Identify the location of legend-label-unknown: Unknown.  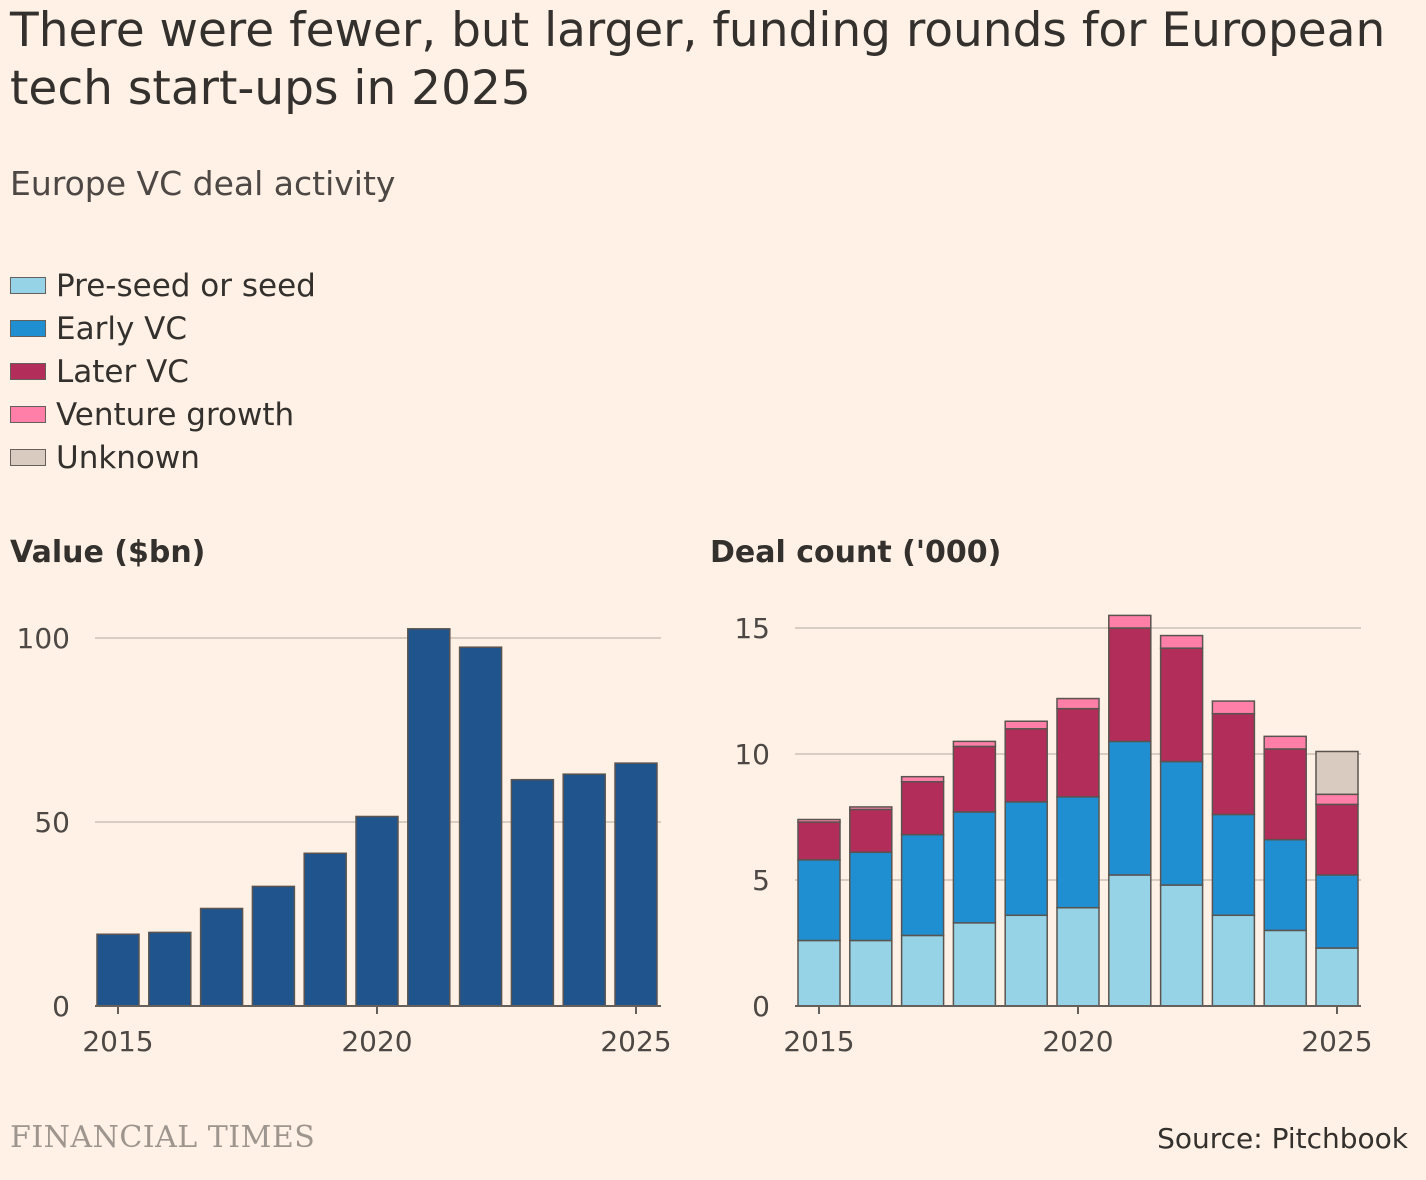
(128, 457).